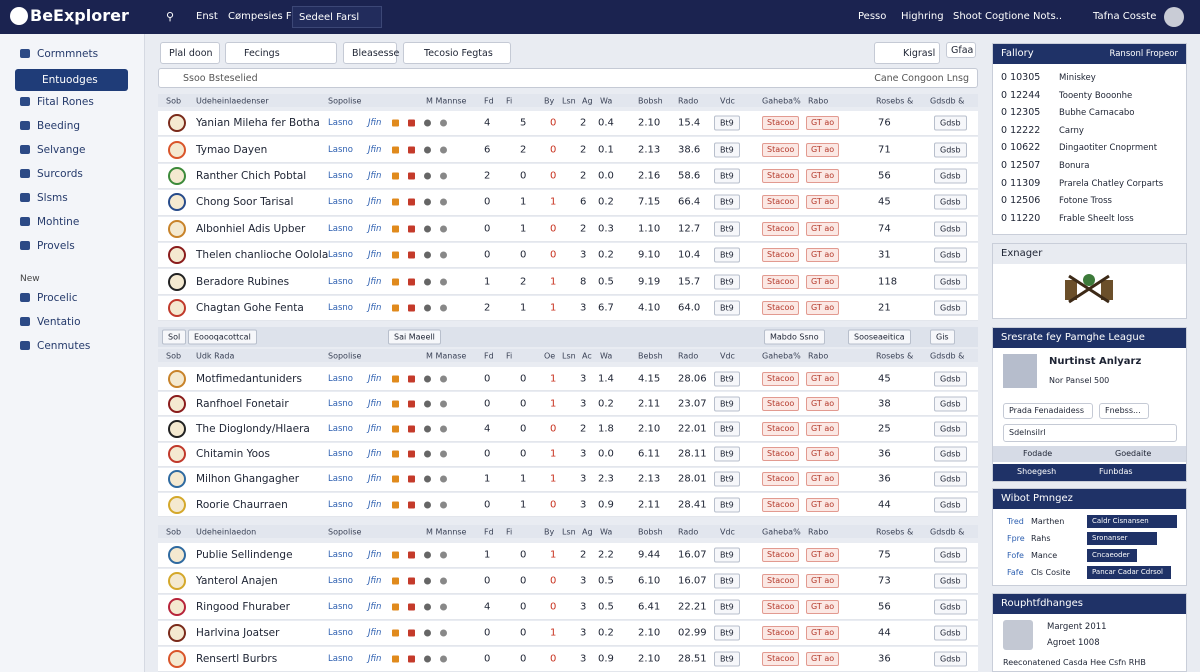 This screenshot has height=672, width=1200. Describe the element at coordinates (243, 607) in the screenshot. I see `team-name: Ringood Fhuraber` at that location.